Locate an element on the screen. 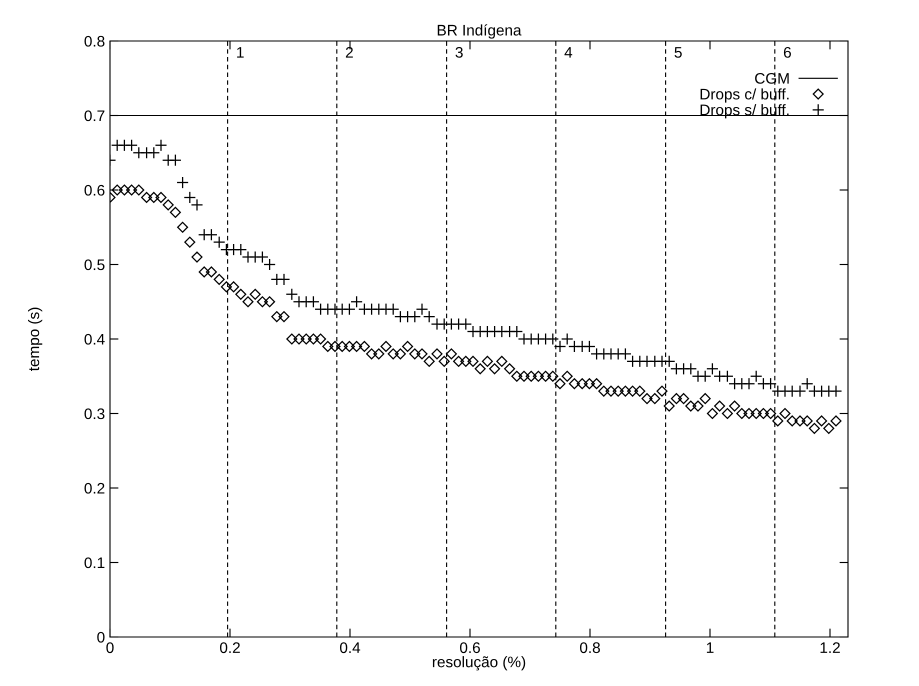 The height and width of the screenshot is (686, 919). chart-title: BR Indígena is located at coordinates (480, 31).